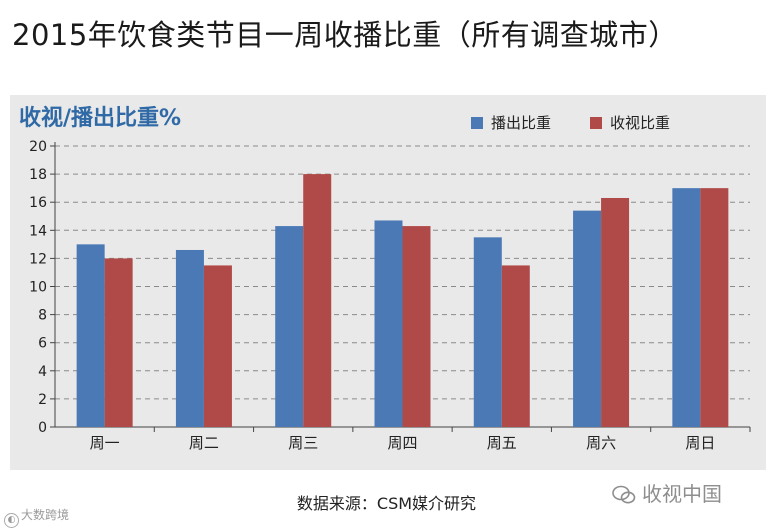 The height and width of the screenshot is (528, 773). I want to click on legend-label: 播出比重, so click(521, 123).